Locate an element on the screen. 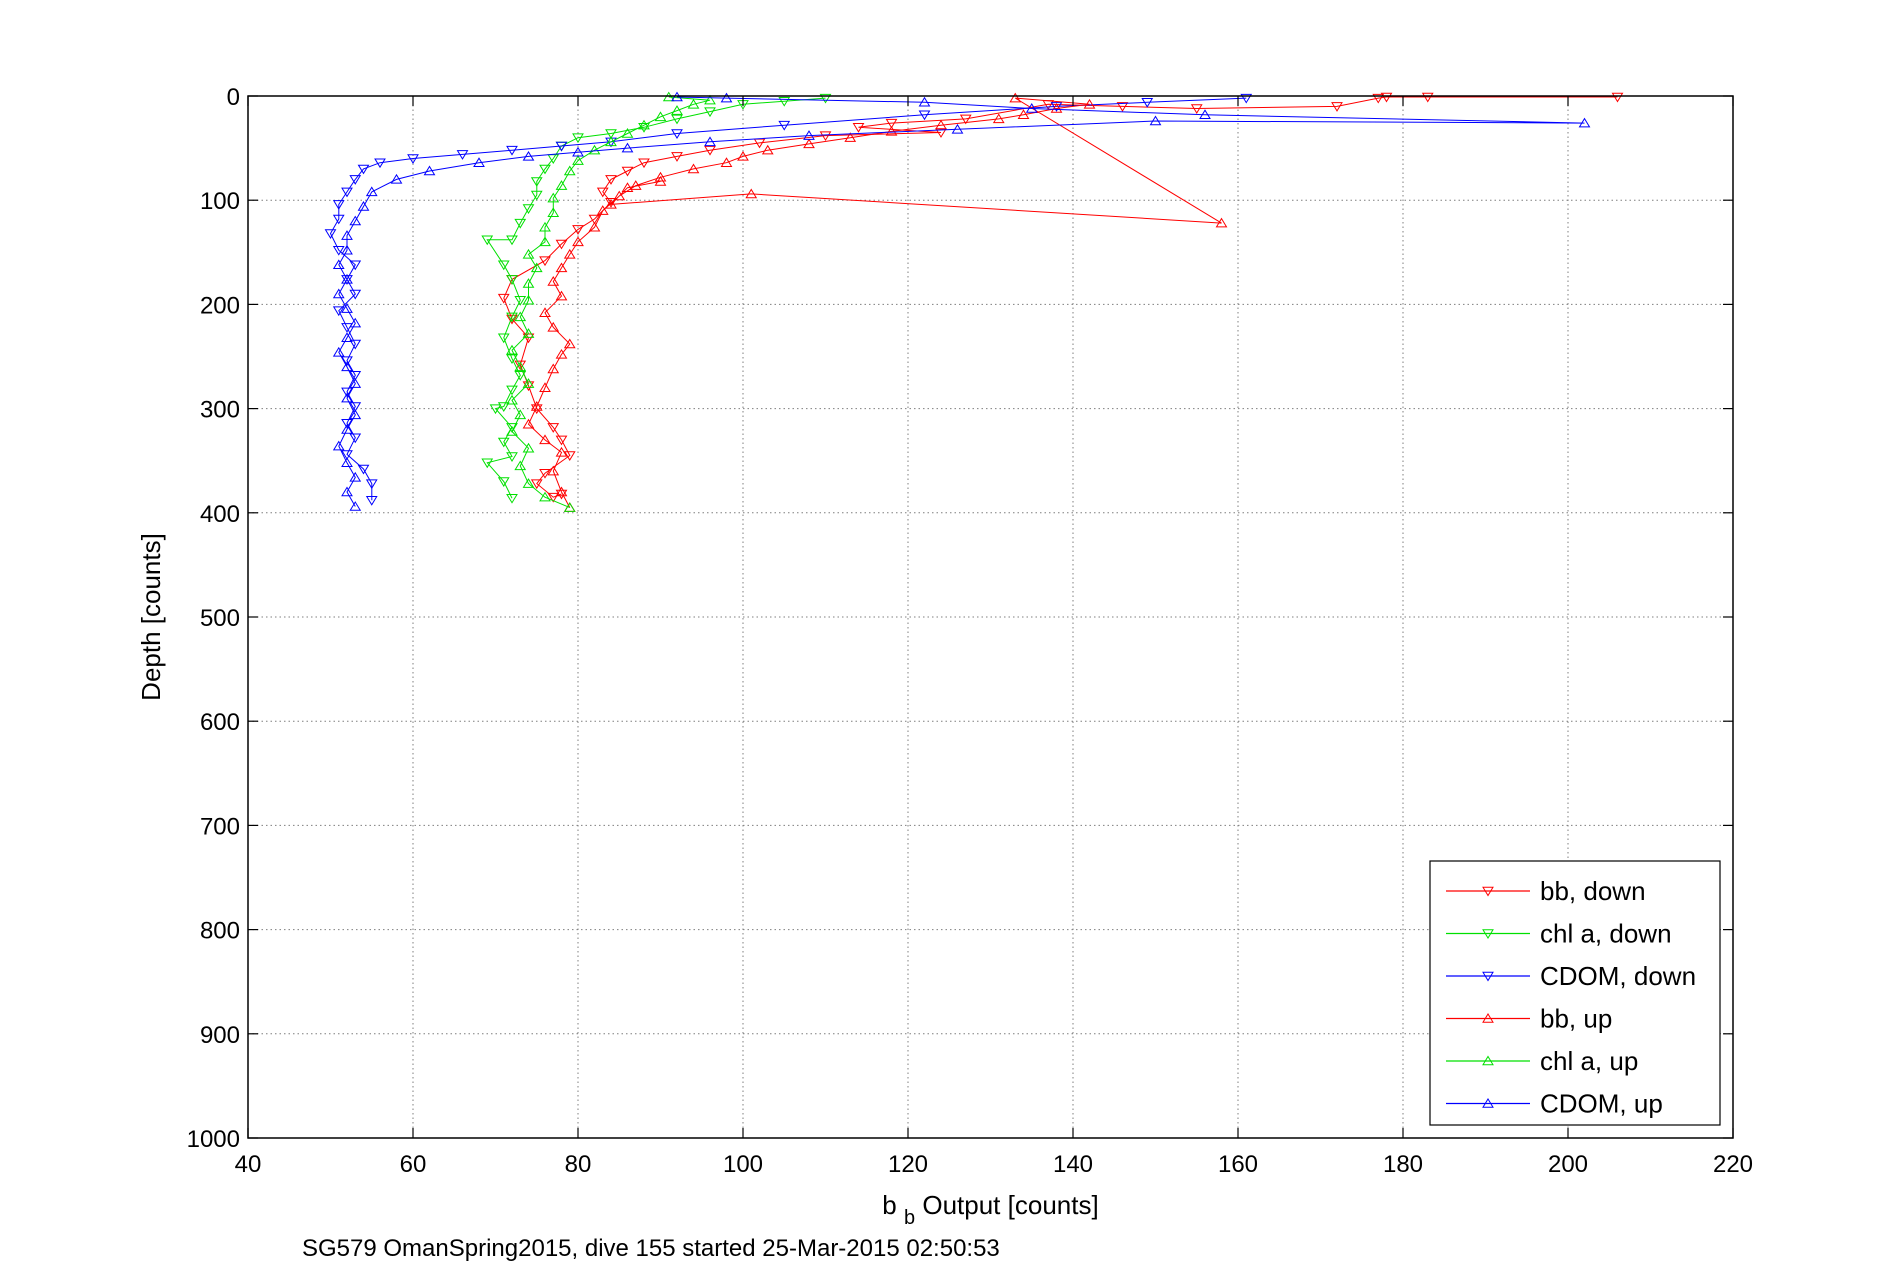 The height and width of the screenshot is (1267, 1891). y-tick-label: 300 is located at coordinates (220, 410).